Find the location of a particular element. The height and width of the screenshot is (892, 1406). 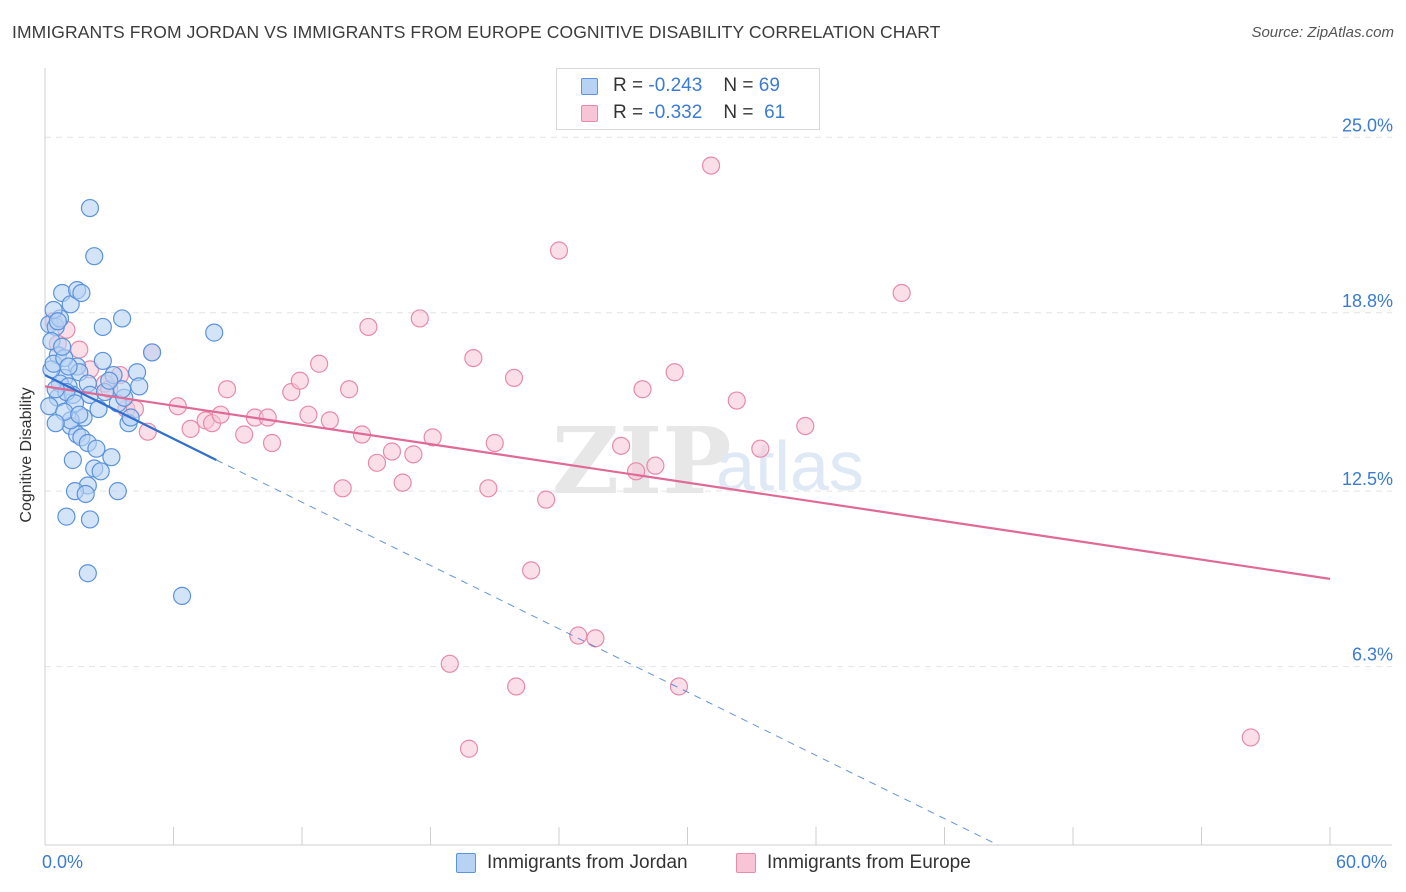

jordan-trend-line is located at coordinates (130, 417).